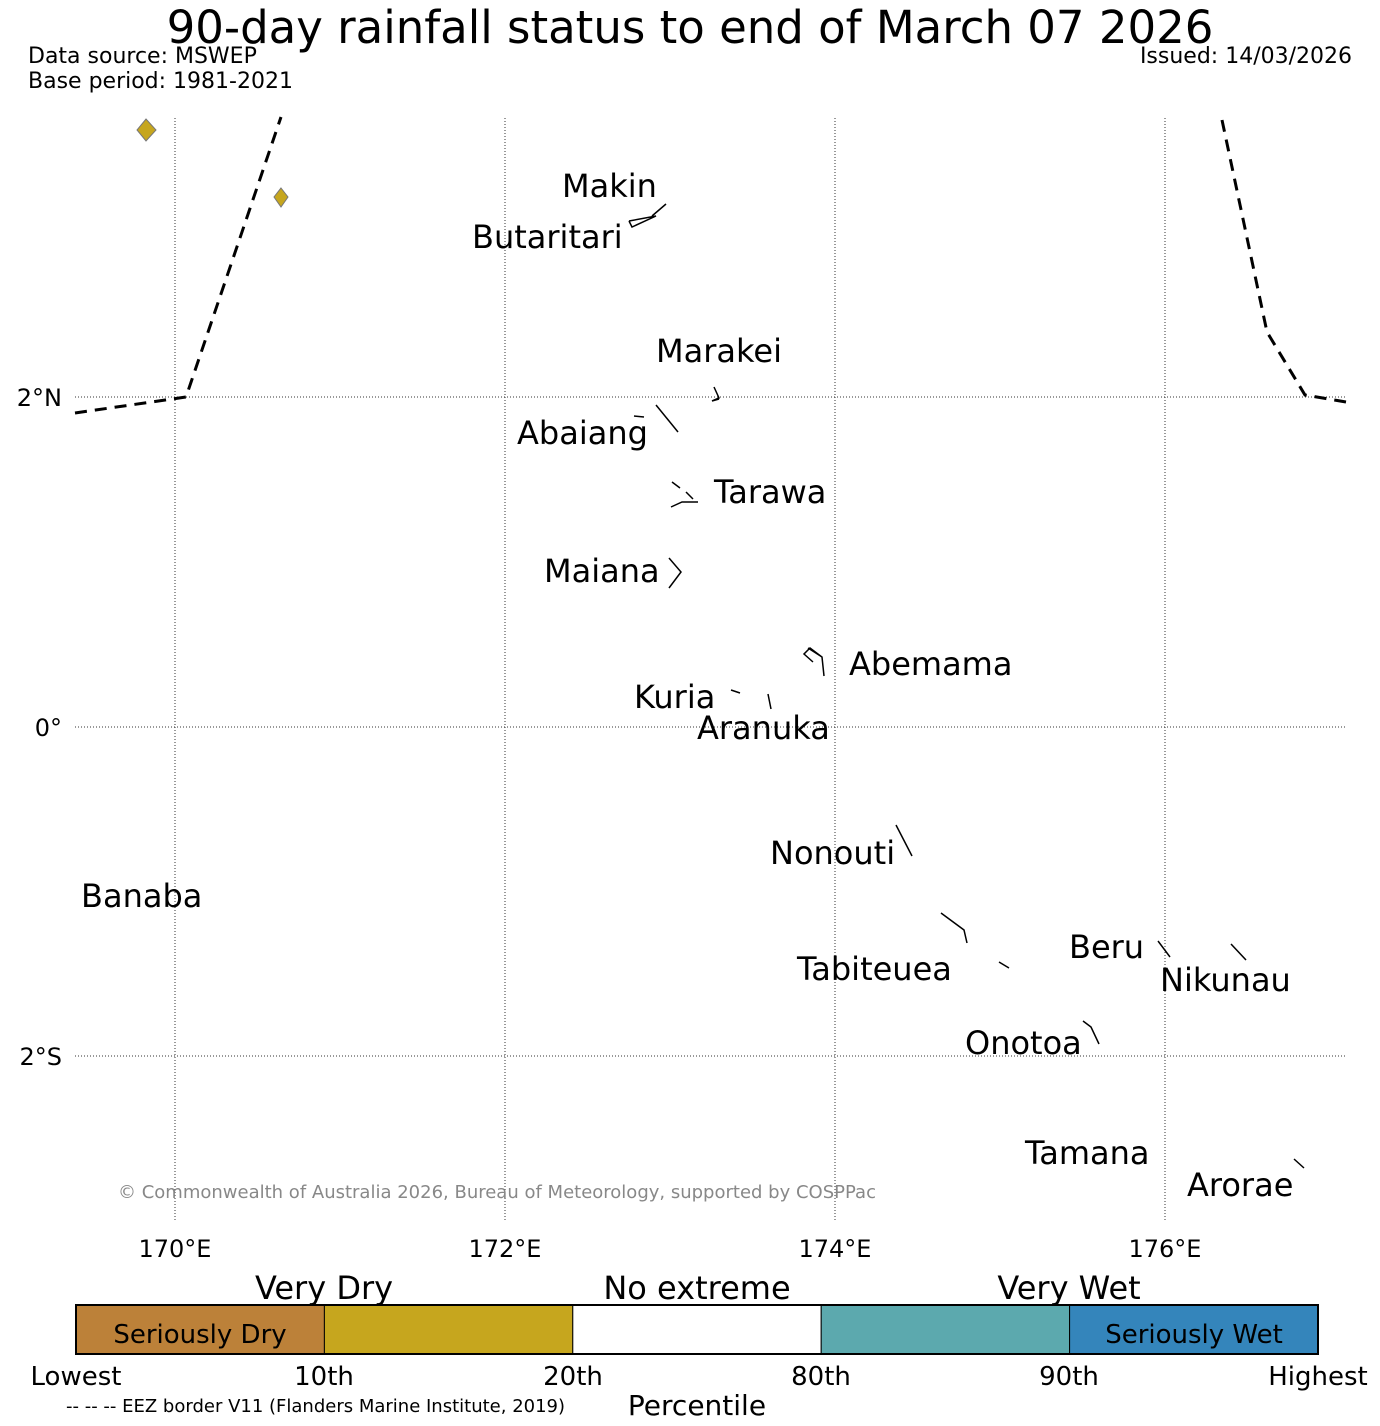 Image resolution: width=1380 pixels, height=1426 pixels. I want to click on island-shape-maiana, so click(675, 573).